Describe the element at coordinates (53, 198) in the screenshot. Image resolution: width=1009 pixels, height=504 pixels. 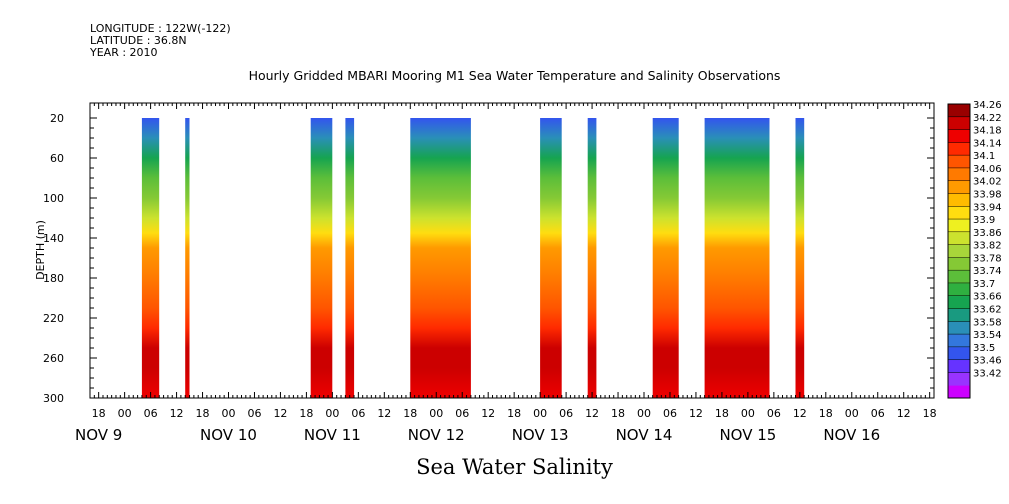
I see `y-tick-label: 100` at that location.